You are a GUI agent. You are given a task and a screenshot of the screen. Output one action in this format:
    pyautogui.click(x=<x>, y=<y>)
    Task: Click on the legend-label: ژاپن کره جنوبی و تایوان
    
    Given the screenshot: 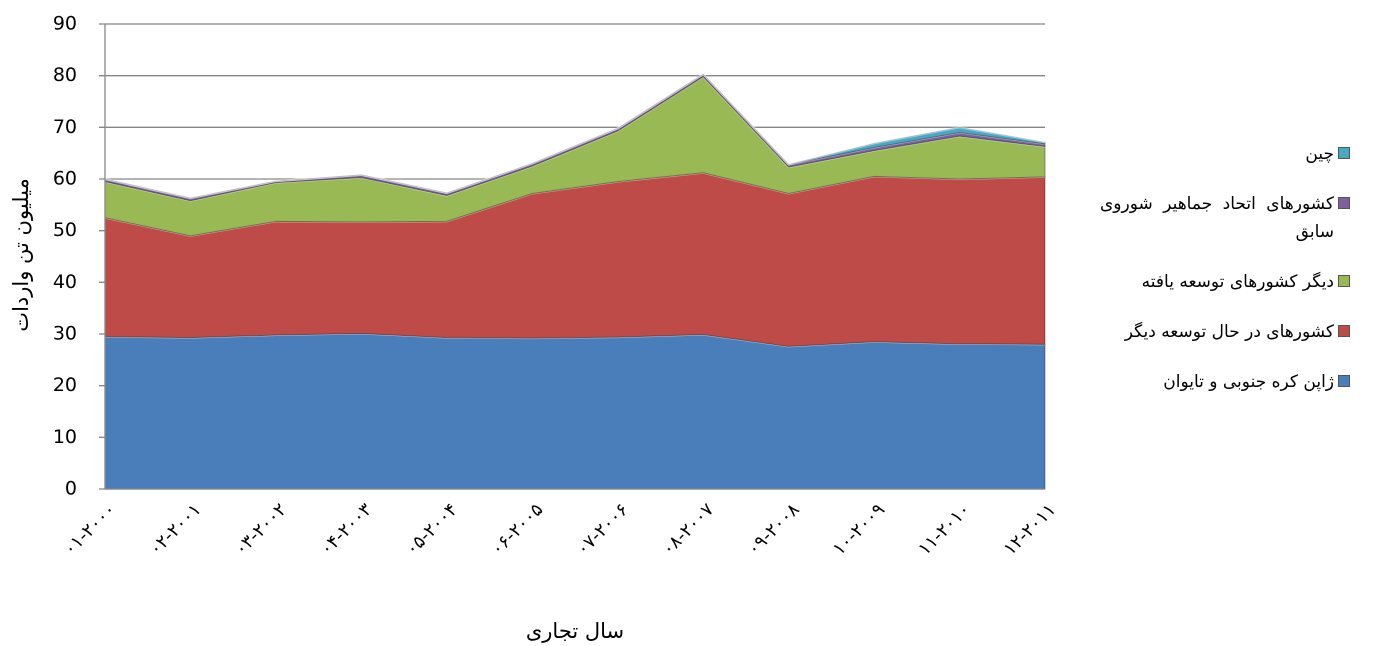 What is the action you would take?
    pyautogui.click(x=1248, y=382)
    